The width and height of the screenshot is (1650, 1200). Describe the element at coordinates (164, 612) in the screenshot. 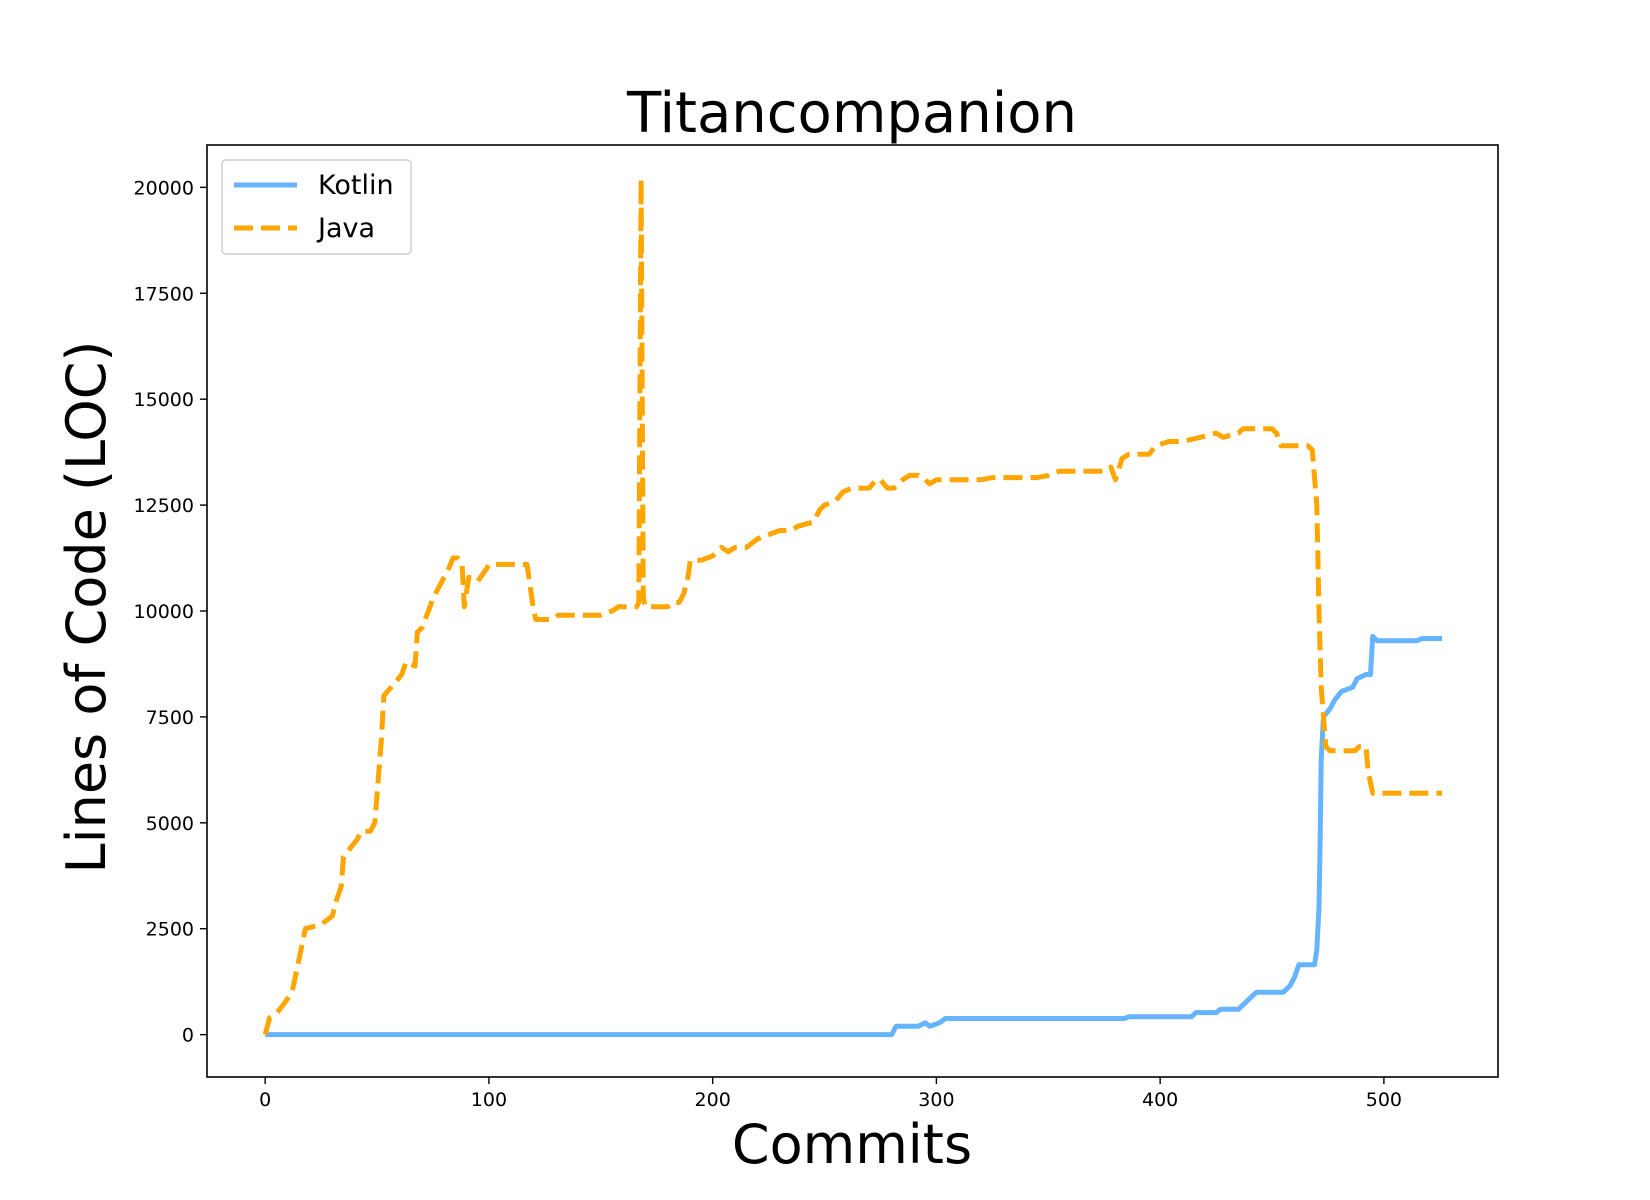

I see `y-tick-label: 10000` at that location.